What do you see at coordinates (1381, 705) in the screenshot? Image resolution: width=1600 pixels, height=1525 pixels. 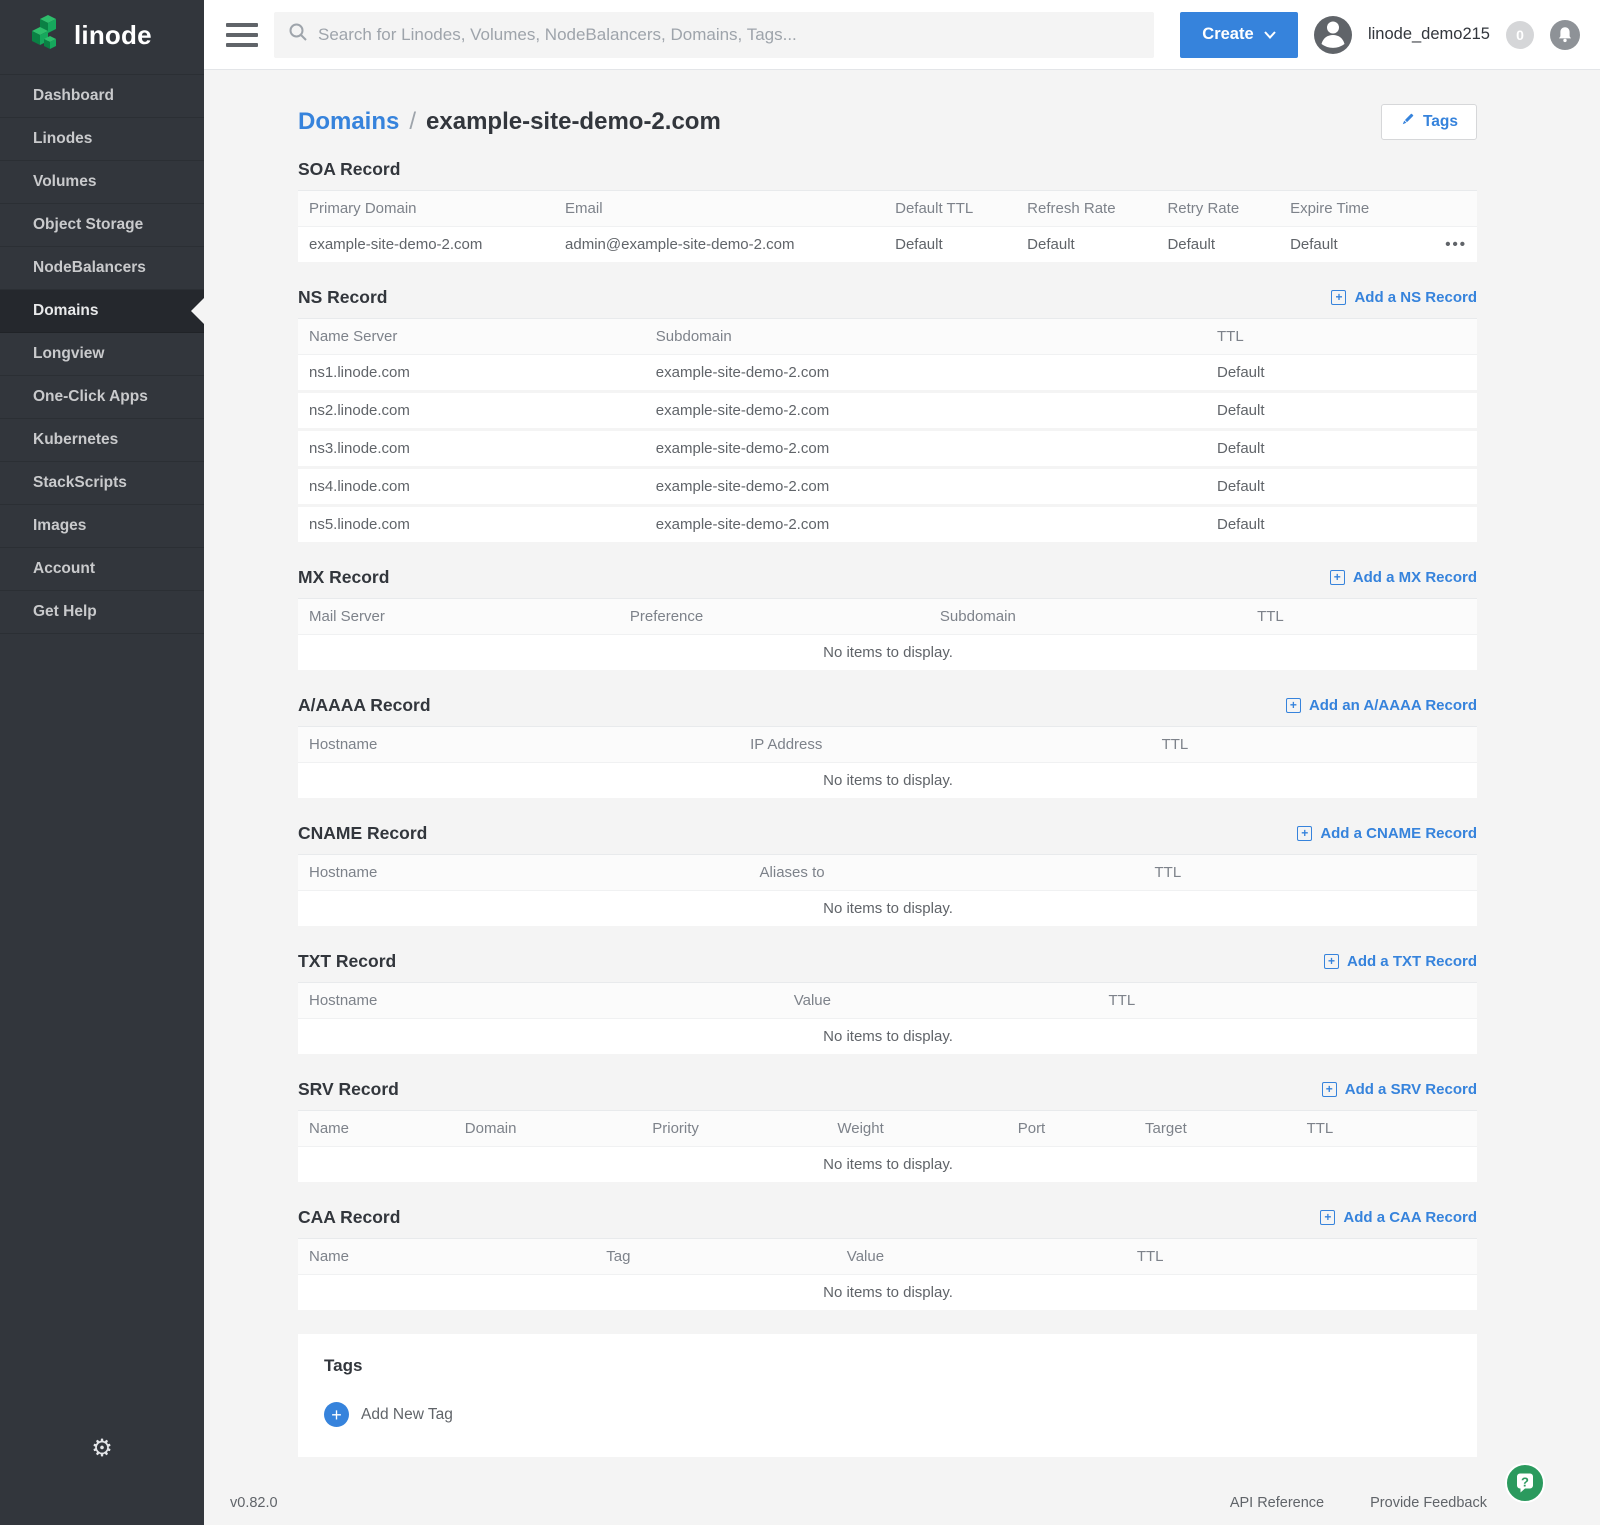 I see `add-aaaa-record-link: + Add an A/AAAA Record` at bounding box center [1381, 705].